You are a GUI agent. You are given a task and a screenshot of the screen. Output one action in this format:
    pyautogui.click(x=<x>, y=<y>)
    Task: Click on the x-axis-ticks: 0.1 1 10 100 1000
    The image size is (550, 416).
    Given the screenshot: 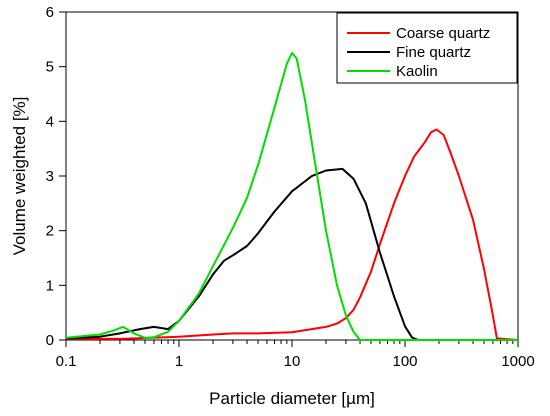 What is the action you would take?
    pyautogui.click(x=295, y=355)
    